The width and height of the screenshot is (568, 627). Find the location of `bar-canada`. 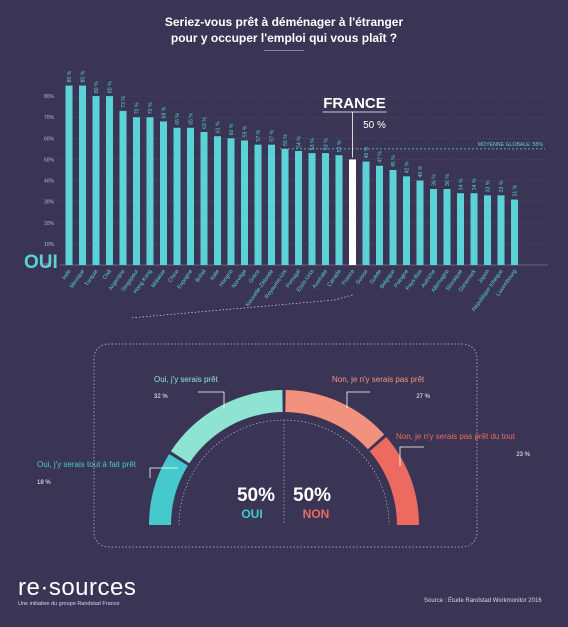

bar-canada is located at coordinates (339, 210).